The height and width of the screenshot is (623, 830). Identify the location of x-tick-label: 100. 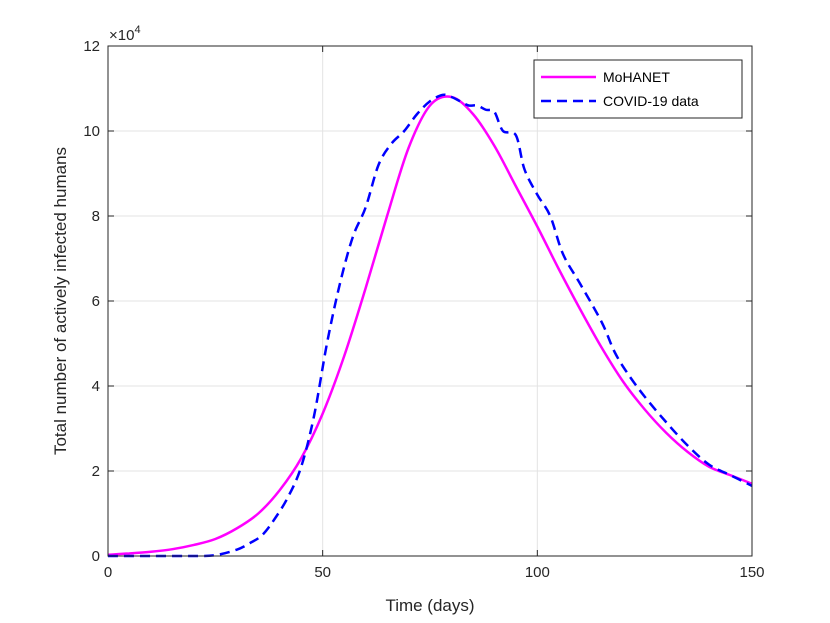
(537, 572).